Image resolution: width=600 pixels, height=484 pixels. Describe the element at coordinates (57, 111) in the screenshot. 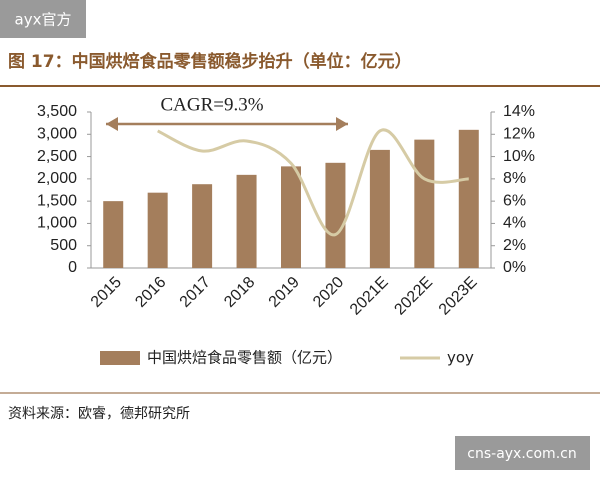

I see `y-tick-label: 3,500` at that location.